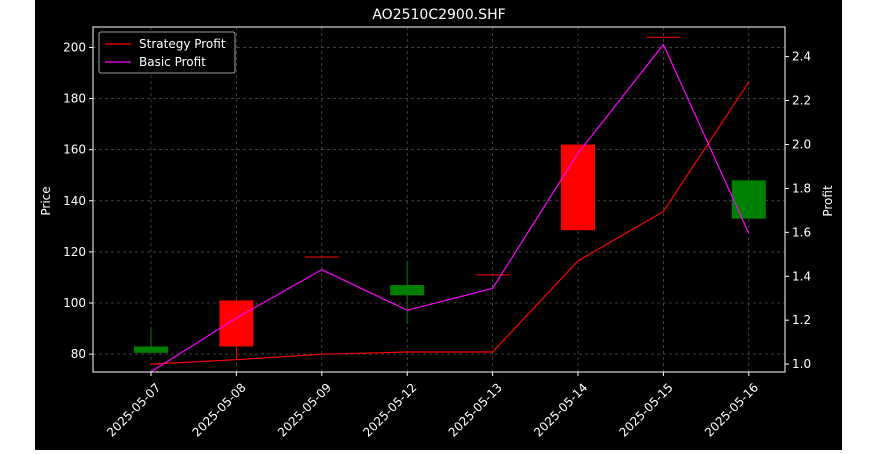  I want to click on x-tick-label: 2025-05-07, so click(133, 409).